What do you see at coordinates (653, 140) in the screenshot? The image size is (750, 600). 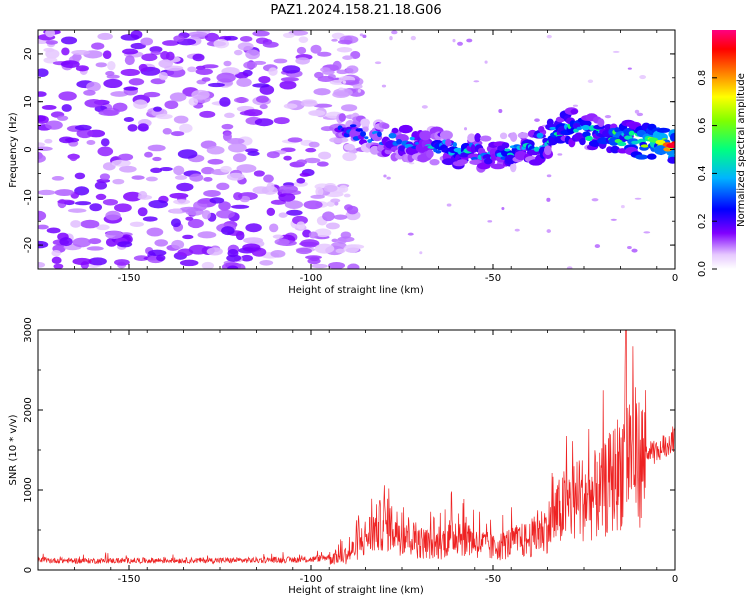 I see `heatmap-peak-cell` at bounding box center [653, 140].